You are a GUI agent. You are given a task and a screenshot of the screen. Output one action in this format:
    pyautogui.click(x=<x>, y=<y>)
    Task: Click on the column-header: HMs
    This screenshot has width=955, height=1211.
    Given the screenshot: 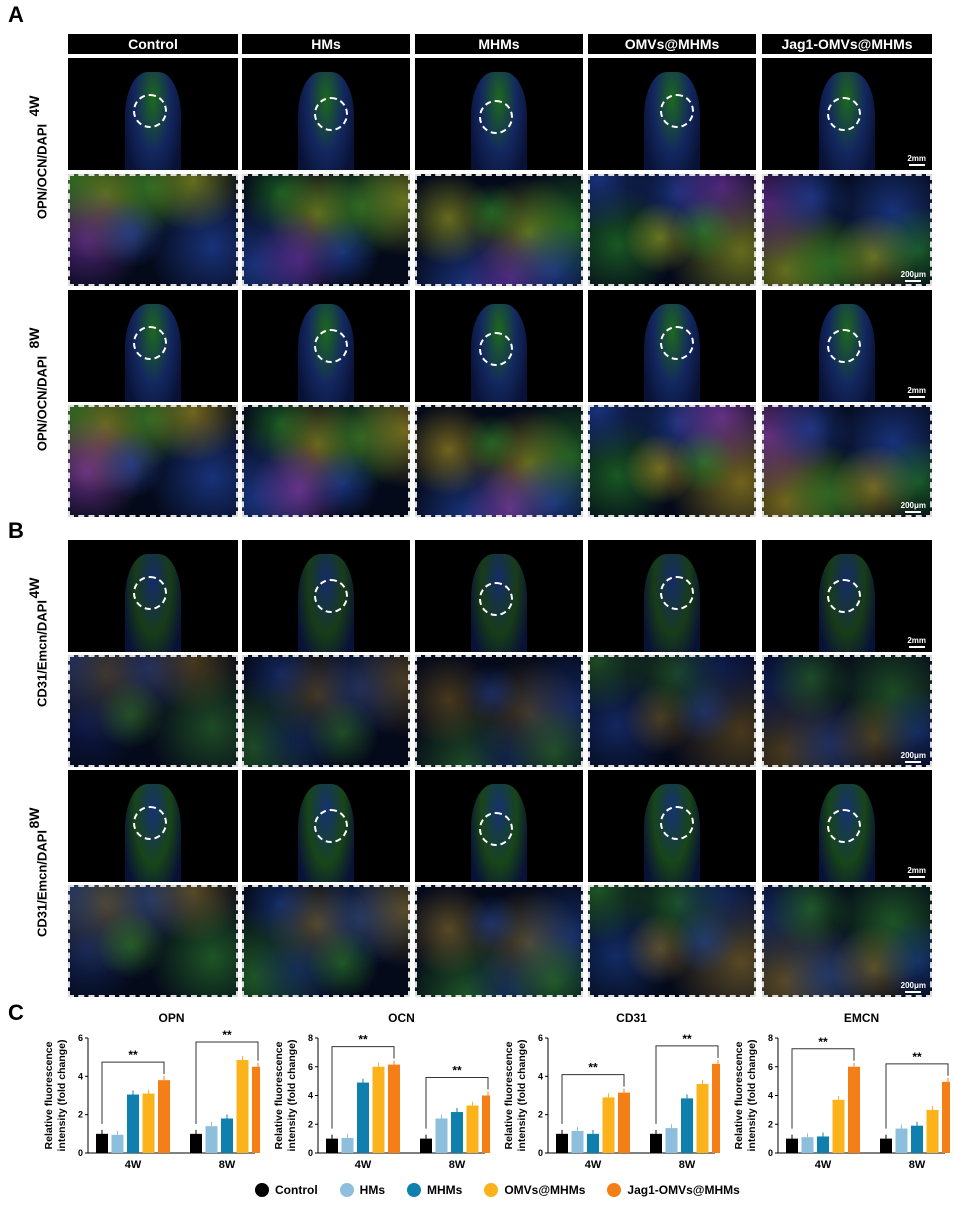 What is the action you would take?
    pyautogui.click(x=326, y=44)
    